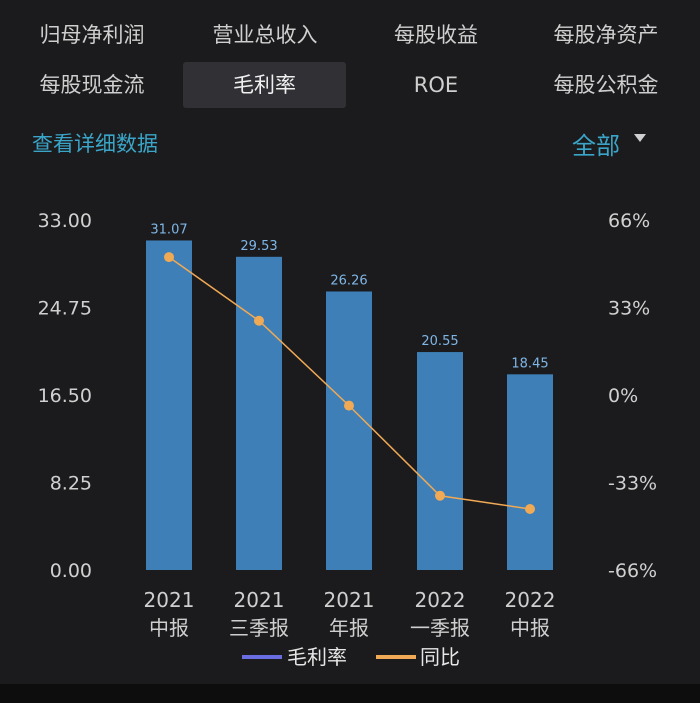  I want to click on x-tick-label-period: 一季报, so click(440, 628).